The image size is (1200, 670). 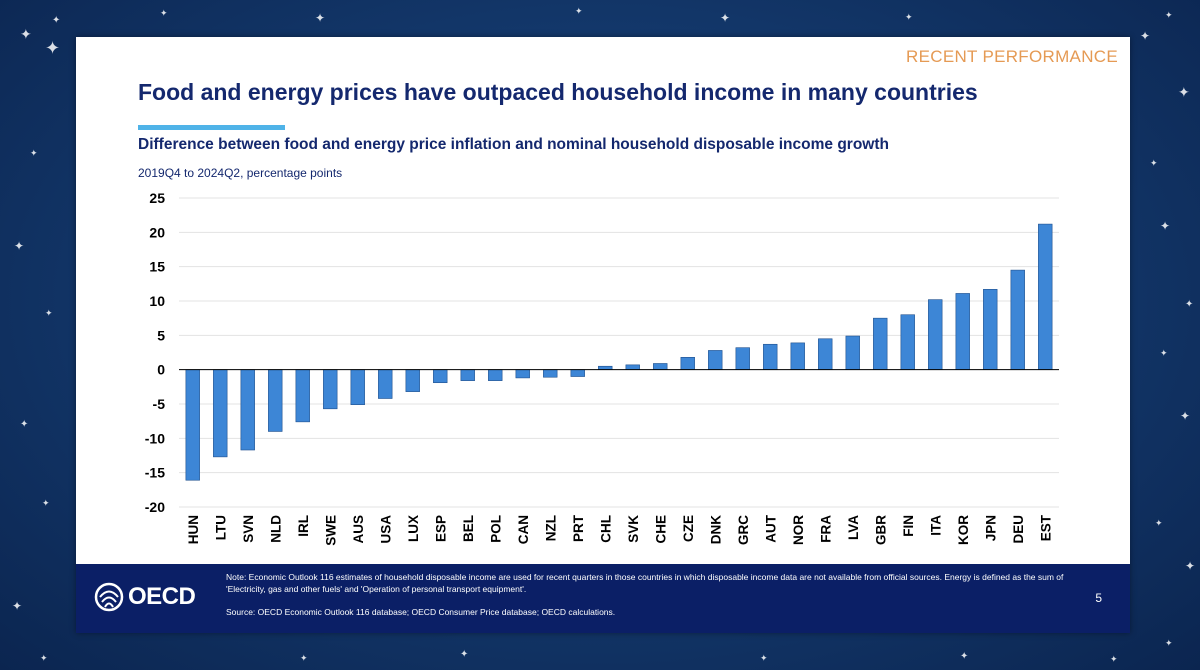 I want to click on x-category-label: IRL, so click(x=303, y=526).